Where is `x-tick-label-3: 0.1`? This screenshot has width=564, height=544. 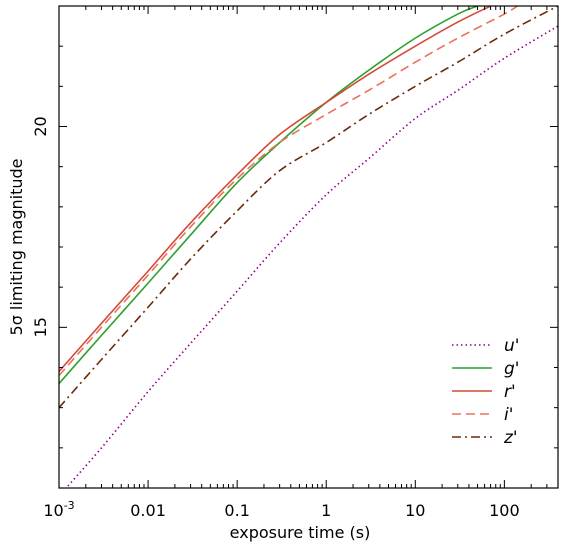 x-tick-label-3: 0.1 is located at coordinates (236, 510).